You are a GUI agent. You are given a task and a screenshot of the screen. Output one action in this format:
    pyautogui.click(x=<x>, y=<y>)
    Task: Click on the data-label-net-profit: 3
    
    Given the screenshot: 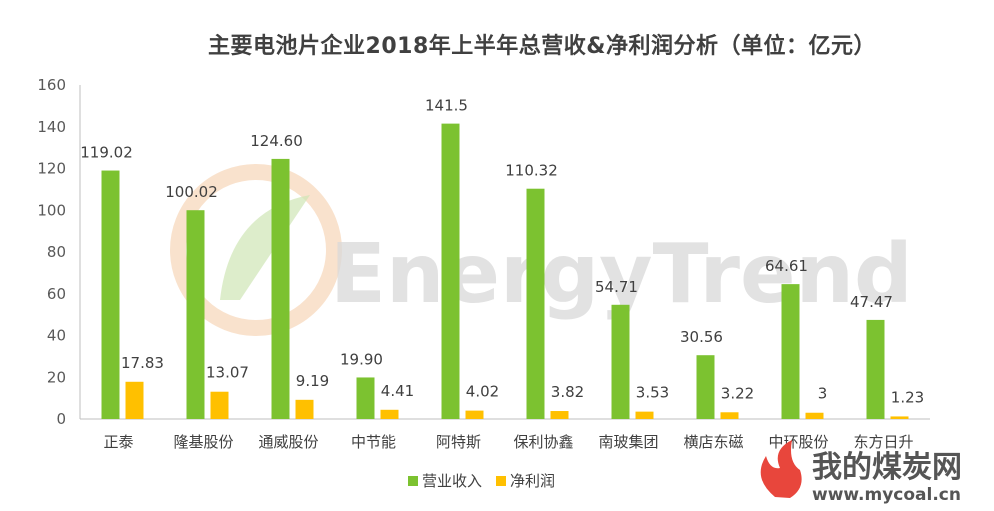 What is the action you would take?
    pyautogui.click(x=823, y=394)
    